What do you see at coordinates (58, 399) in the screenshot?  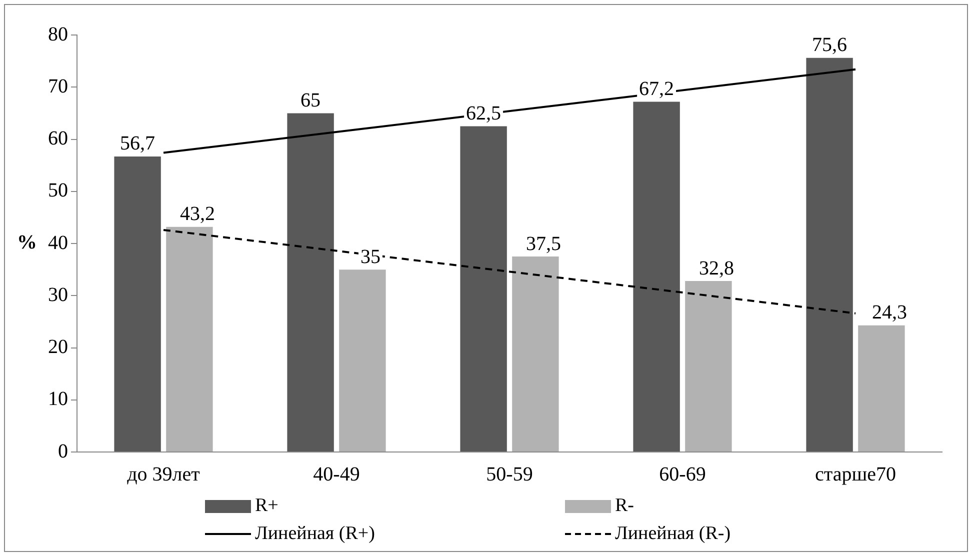 I see `y-tick-label: 10` at bounding box center [58, 399].